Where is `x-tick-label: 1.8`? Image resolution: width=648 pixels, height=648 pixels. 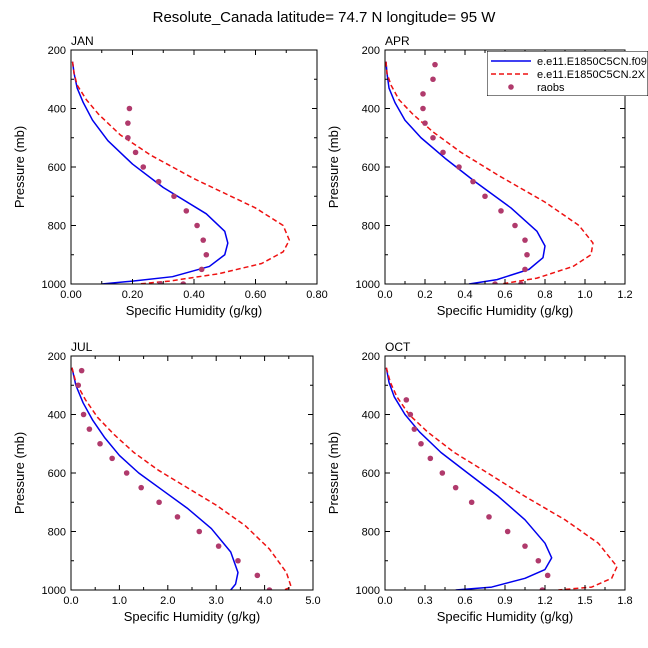
x-tick-label: 1.8 is located at coordinates (624, 601).